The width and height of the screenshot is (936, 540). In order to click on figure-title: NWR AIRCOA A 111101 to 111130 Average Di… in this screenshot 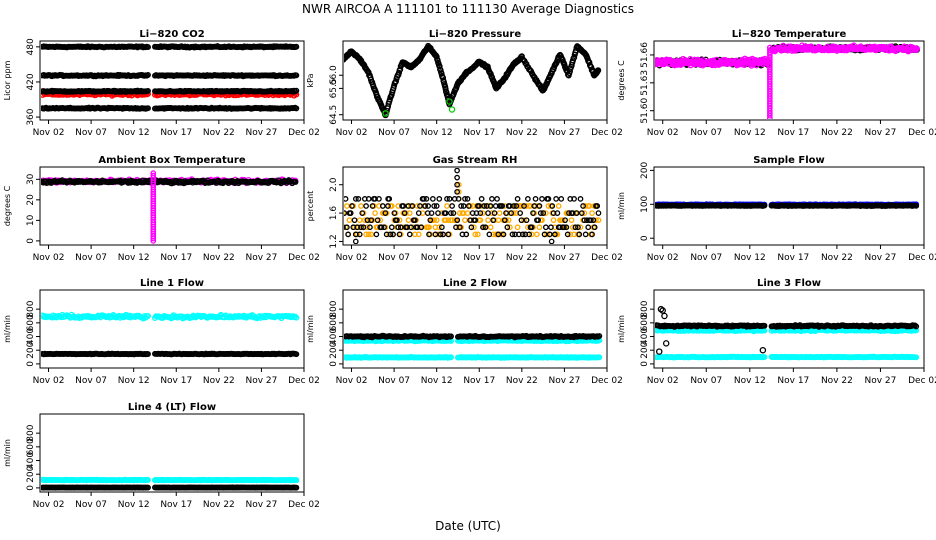, I will do `click(468, 9)`.